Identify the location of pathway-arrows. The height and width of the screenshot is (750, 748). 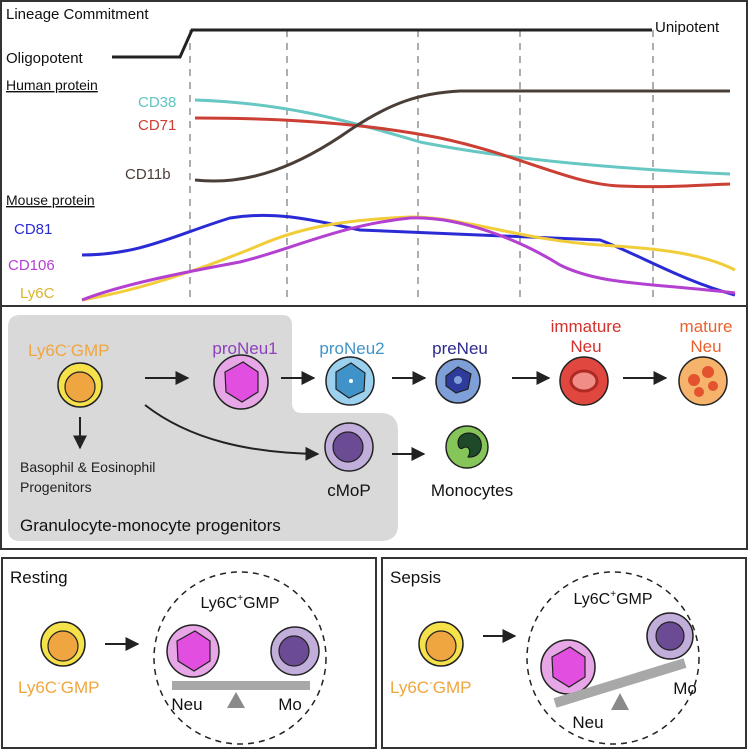
(370, 416).